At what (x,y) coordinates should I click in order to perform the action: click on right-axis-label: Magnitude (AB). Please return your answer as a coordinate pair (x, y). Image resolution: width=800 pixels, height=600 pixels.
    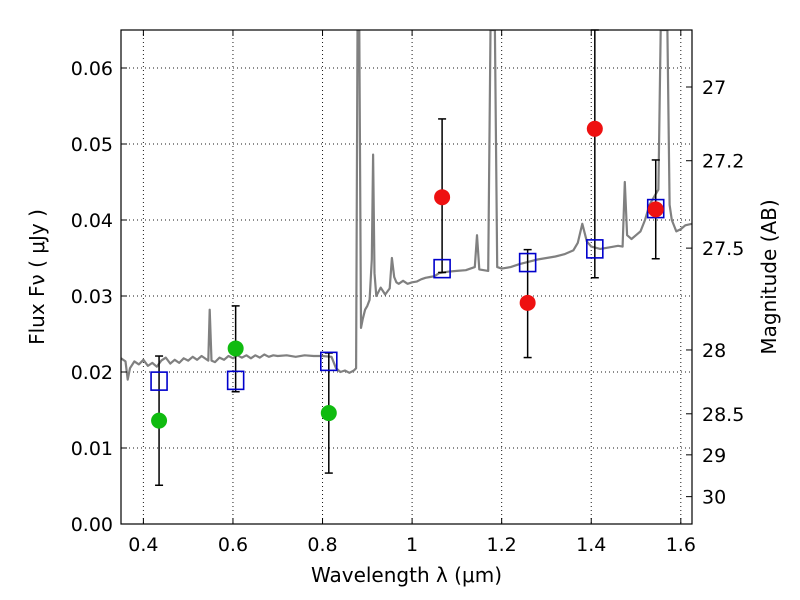
    Looking at the image, I should click on (769, 276).